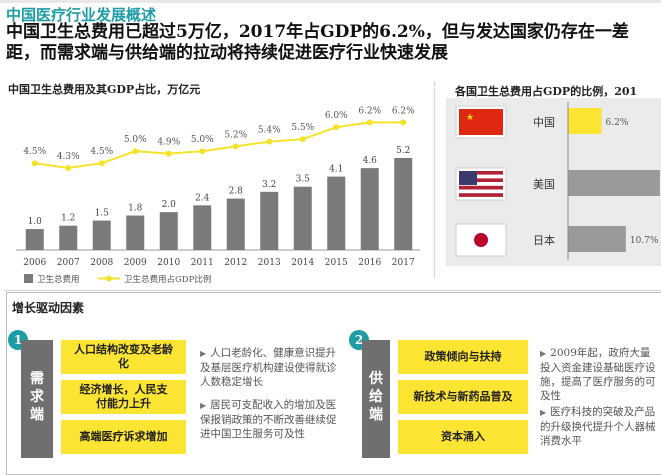 Image resolution: width=661 pixels, height=475 pixels. I want to click on bar-value-label: 2.4, so click(202, 198).